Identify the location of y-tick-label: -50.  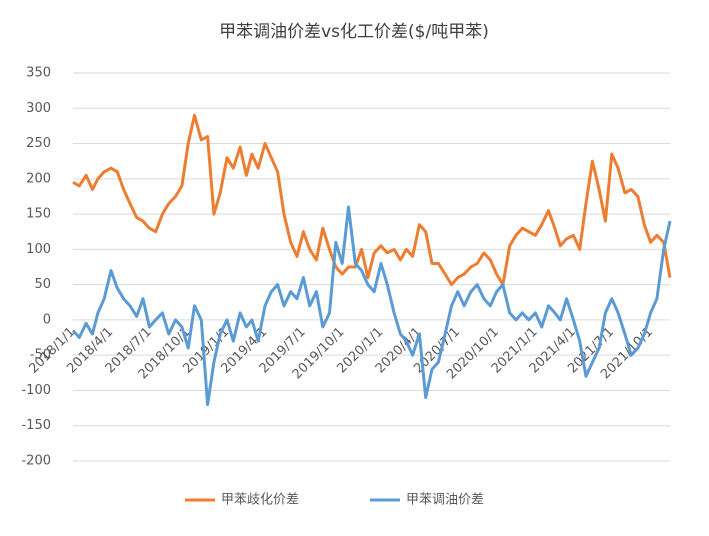
(40, 355).